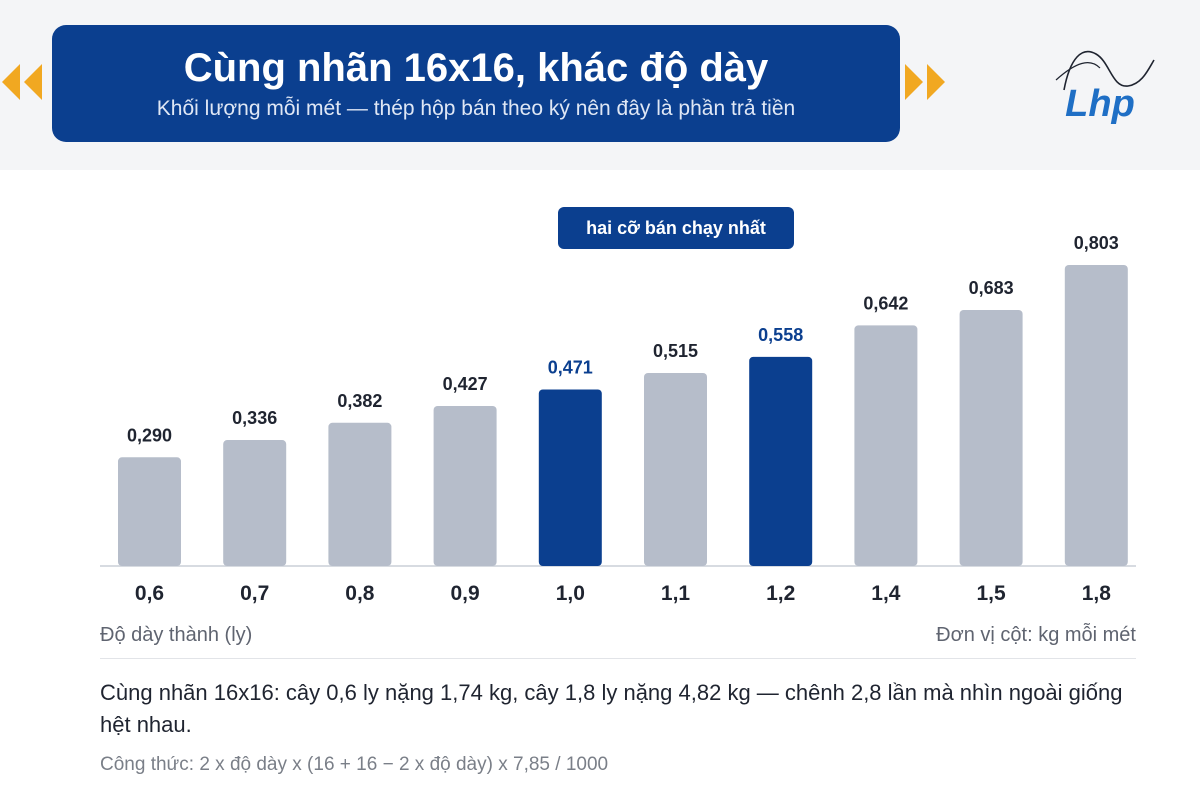 The width and height of the screenshot is (1200, 800). I want to click on category-label: 1,8, so click(1097, 593).